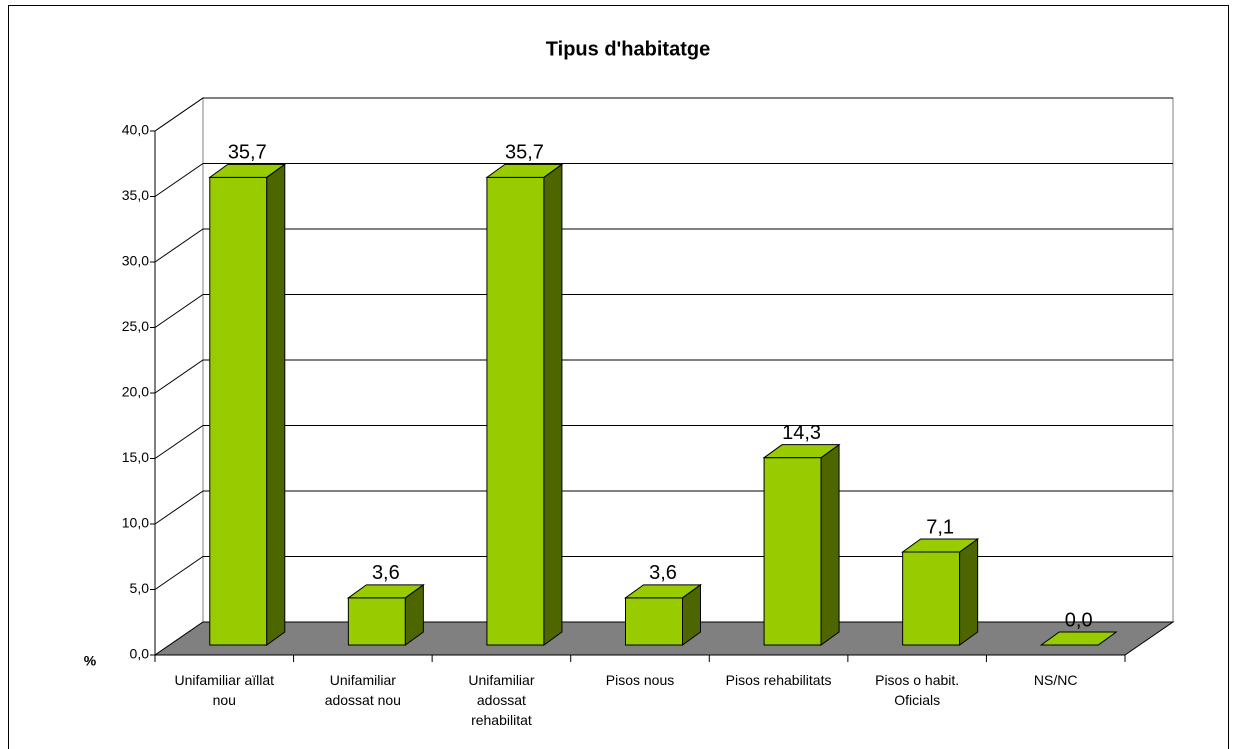 The image size is (1236, 749). What do you see at coordinates (801, 433) in the screenshot?
I see `value-label: 14,3` at bounding box center [801, 433].